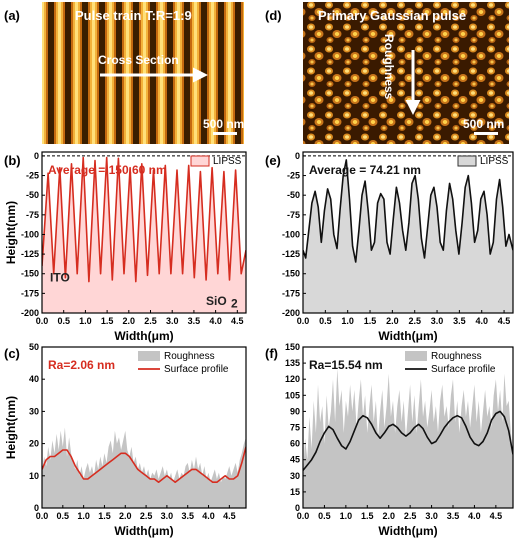 Image resolution: width=523 pixels, height=550 pixels. What do you see at coordinates (12, 15) in the screenshot?
I see `panel-letter-a: (a)` at bounding box center [12, 15].